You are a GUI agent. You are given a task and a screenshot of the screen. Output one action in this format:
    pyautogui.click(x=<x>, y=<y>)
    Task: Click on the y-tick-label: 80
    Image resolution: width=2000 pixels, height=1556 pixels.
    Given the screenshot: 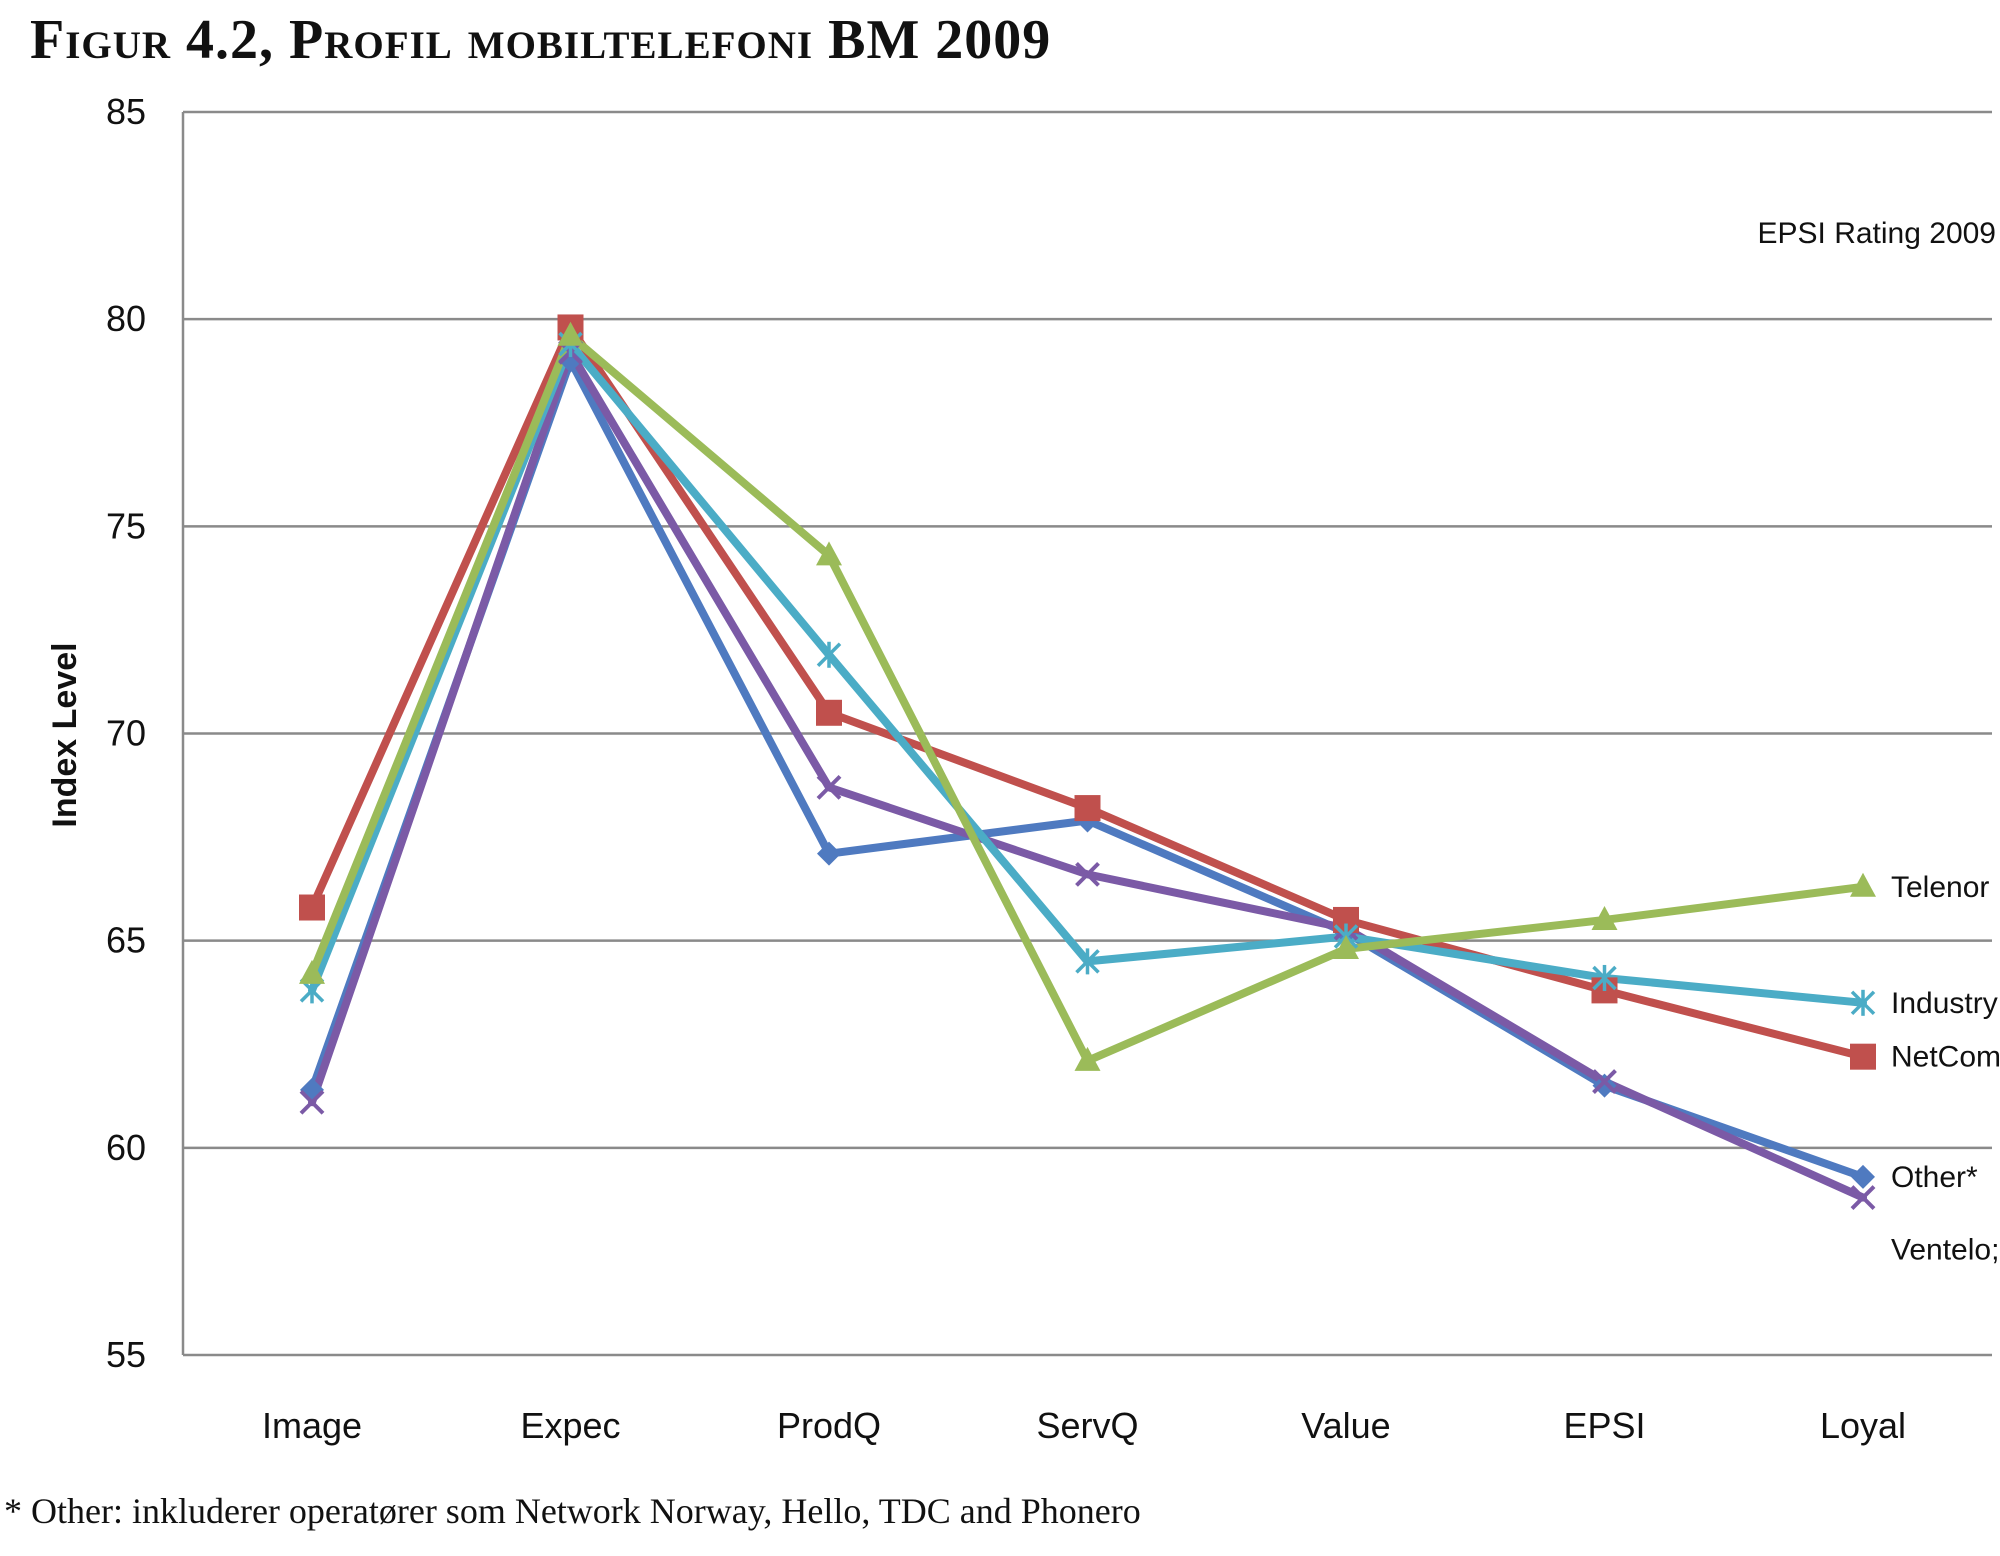 What is the action you would take?
    pyautogui.click(x=126, y=318)
    